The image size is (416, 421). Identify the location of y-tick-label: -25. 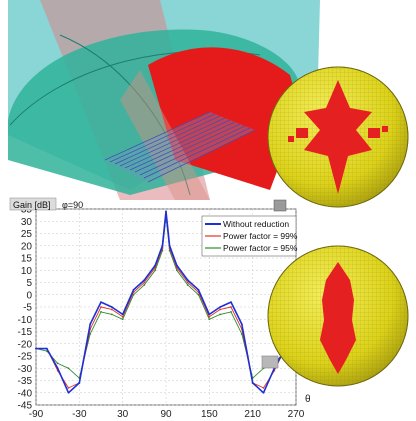
(25, 357).